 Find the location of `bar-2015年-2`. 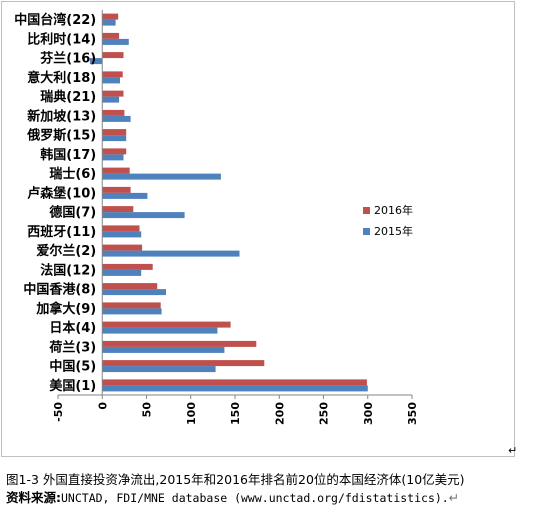

bar-2015年-2 is located at coordinates (163, 349).